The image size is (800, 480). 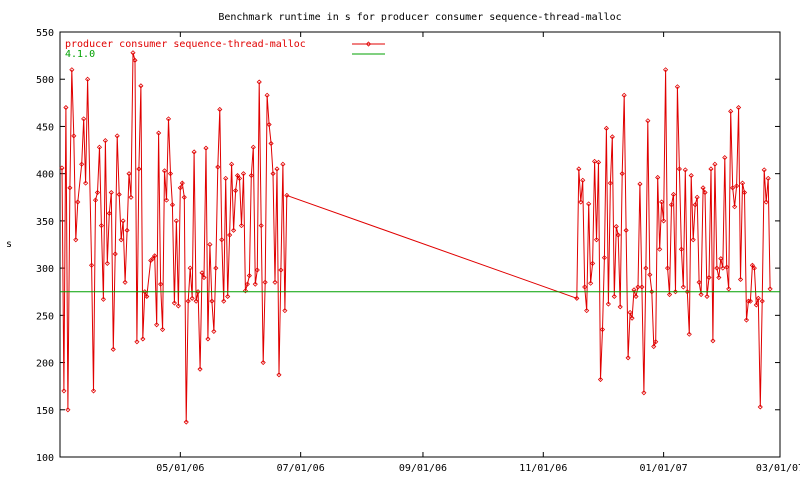 What do you see at coordinates (45, 269) in the screenshot?
I see `y-tick-label: 300` at bounding box center [45, 269].